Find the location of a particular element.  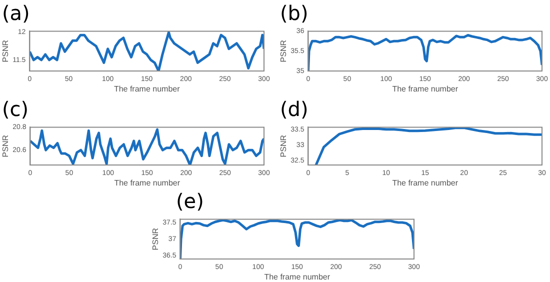

chart-title: (d) is located at coordinates (294, 109).